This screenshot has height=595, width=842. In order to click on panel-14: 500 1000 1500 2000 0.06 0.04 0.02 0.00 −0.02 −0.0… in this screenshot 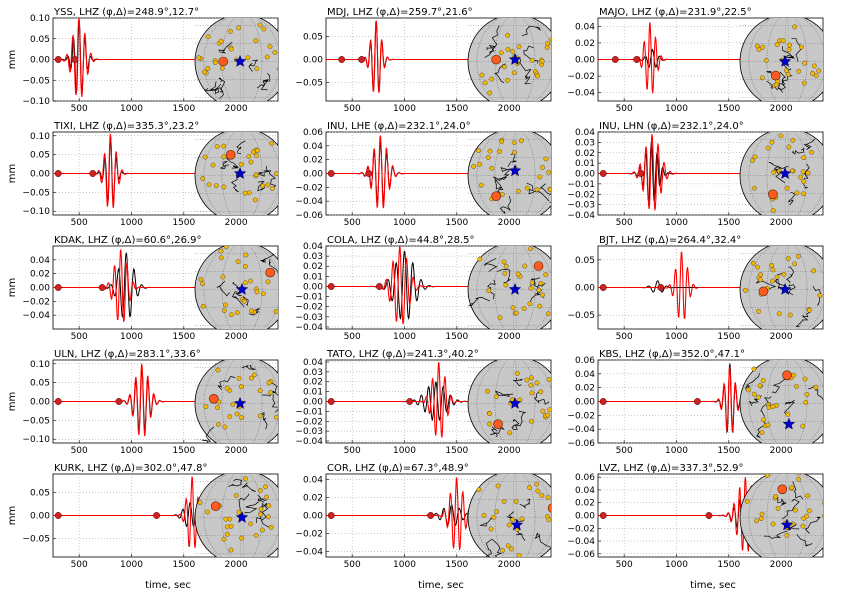, I will do `click(695, 516)`.